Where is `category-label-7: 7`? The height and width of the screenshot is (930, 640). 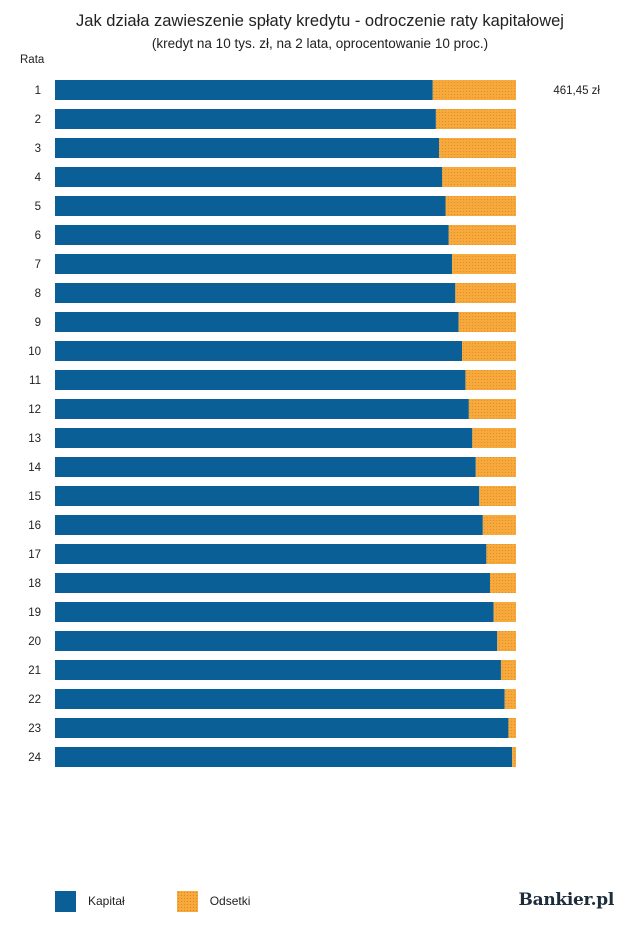
category-label-7: 7 is located at coordinates (38, 265).